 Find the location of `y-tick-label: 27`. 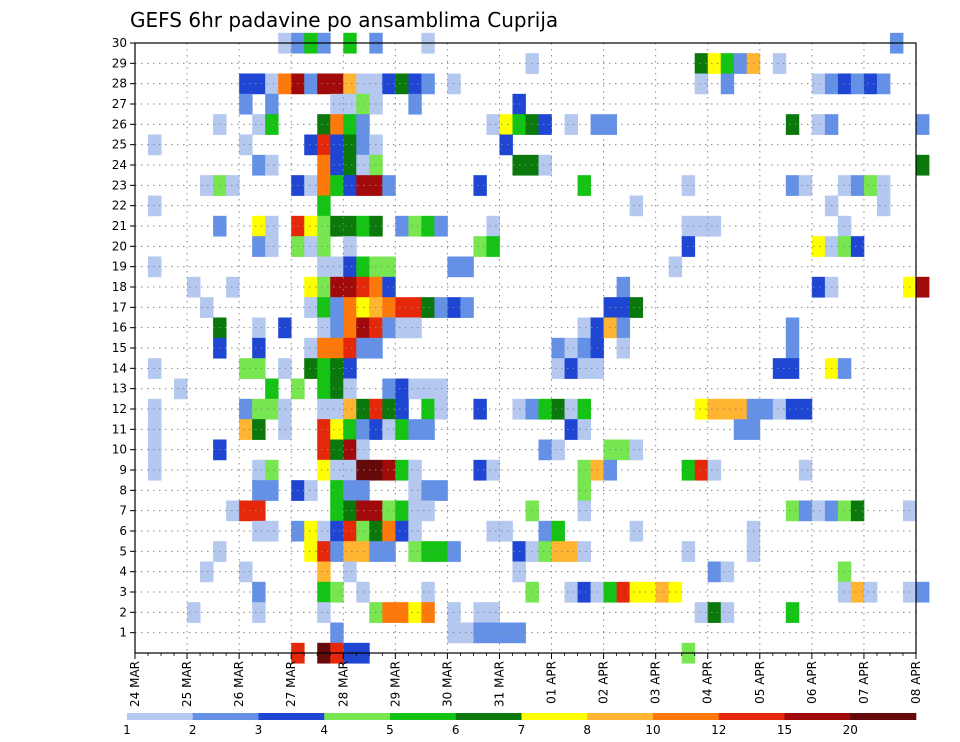

y-tick-label: 27 is located at coordinates (119, 104).